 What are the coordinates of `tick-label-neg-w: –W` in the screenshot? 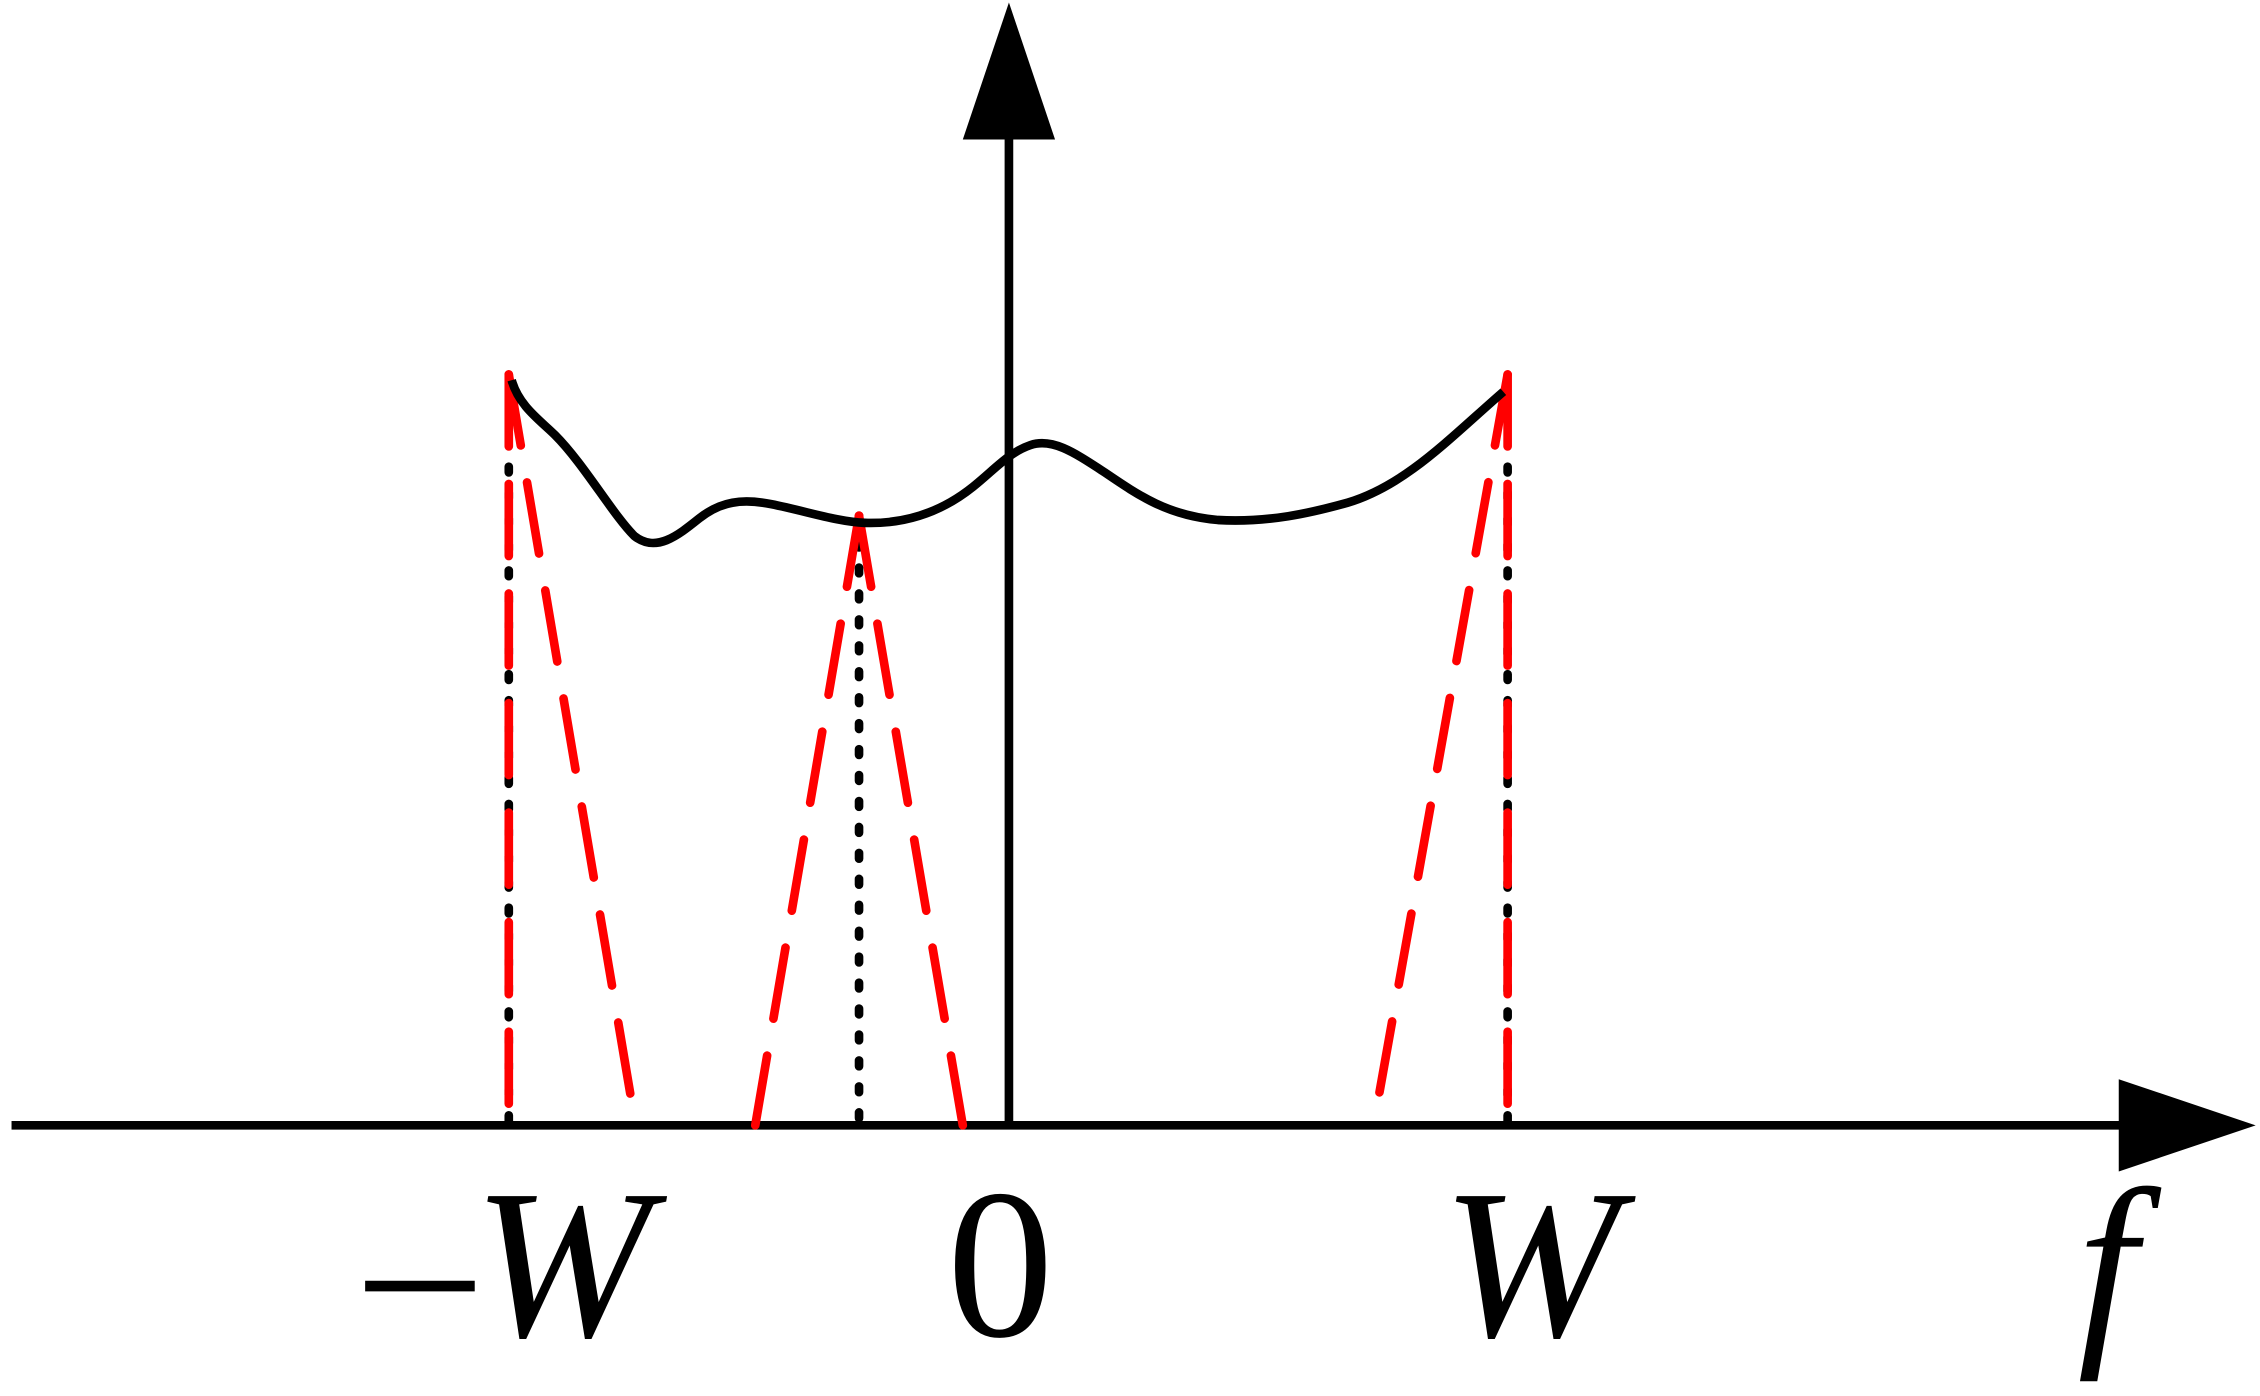 It's located at (516, 1265).